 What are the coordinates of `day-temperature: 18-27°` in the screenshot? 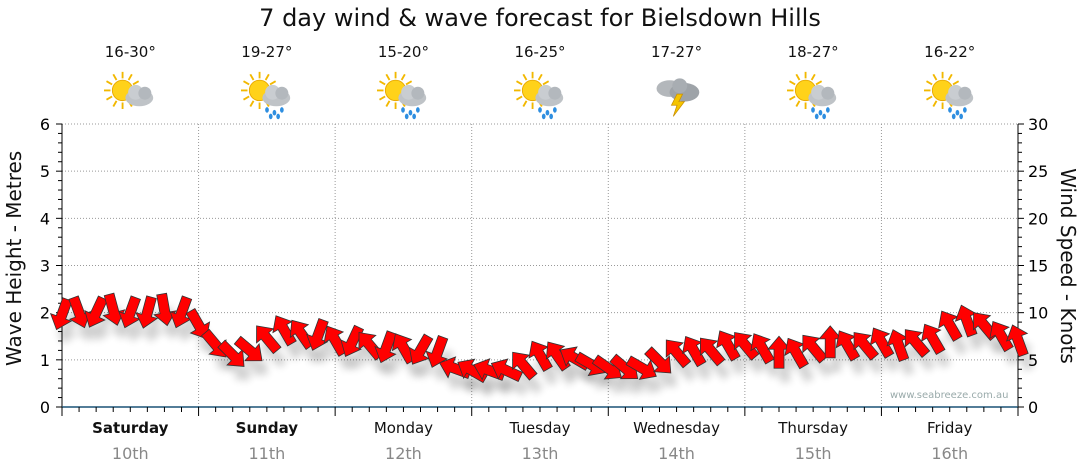 It's located at (813, 52).